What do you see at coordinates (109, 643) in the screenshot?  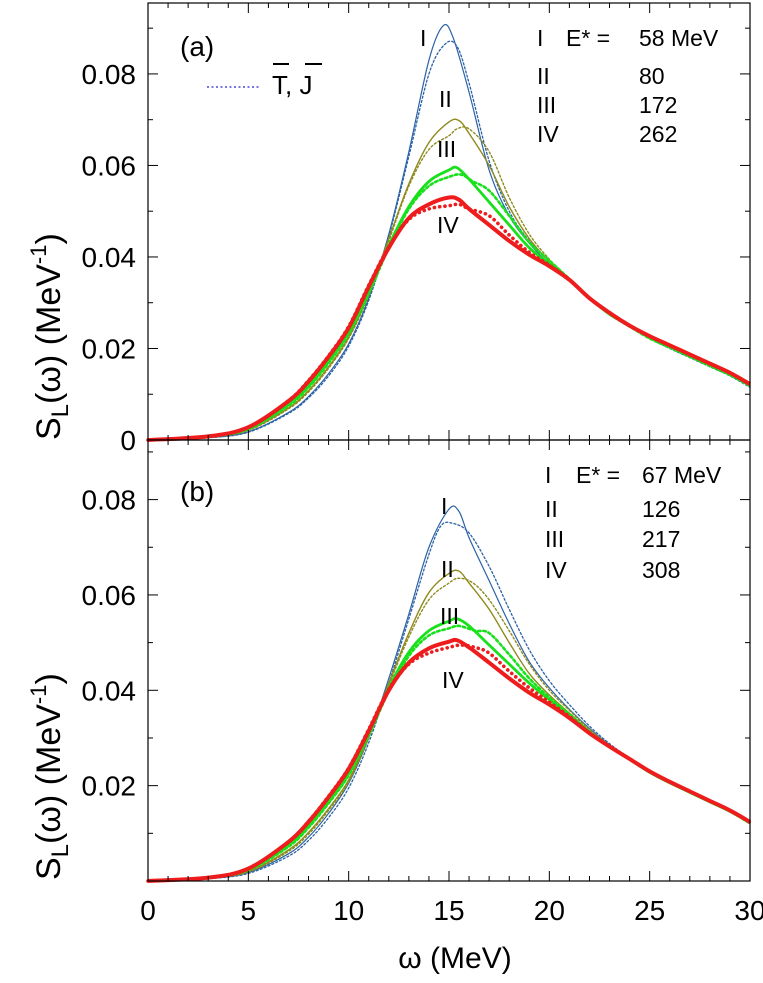 I see `panel-b-ytick-labels: 0.02 0.04 0.06 0.08` at bounding box center [109, 643].